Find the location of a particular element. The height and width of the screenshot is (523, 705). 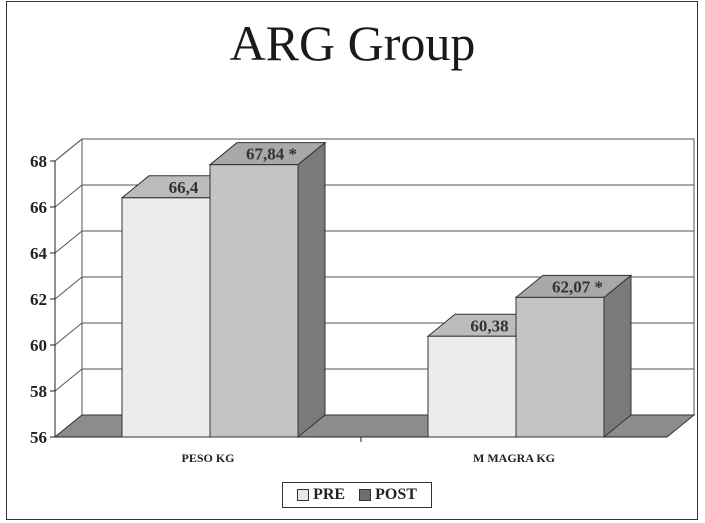

data-label-pre: 66,4 is located at coordinates (184, 187).